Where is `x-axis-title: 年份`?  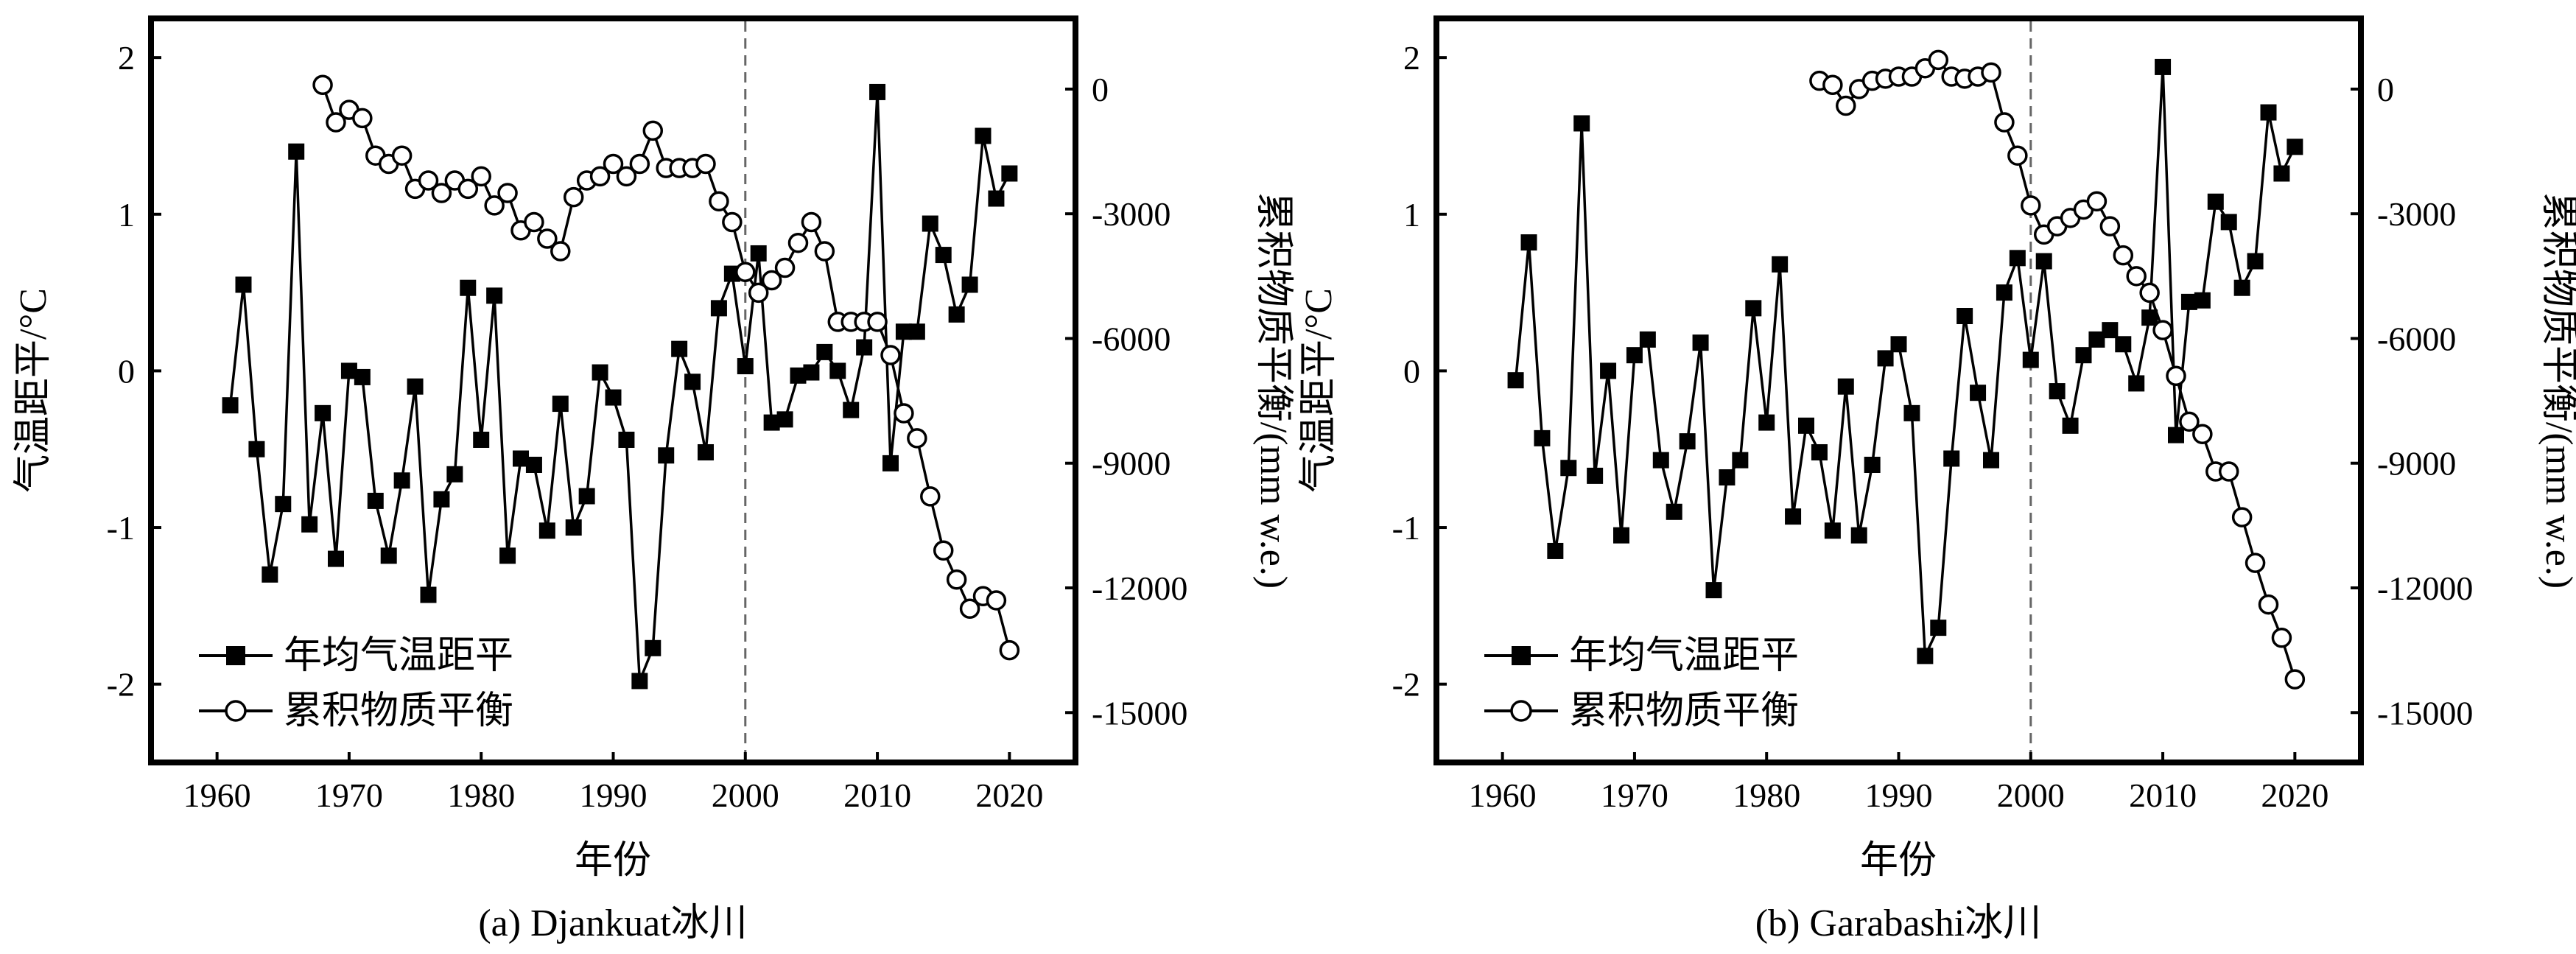
x-axis-title: 年份 is located at coordinates (613, 861).